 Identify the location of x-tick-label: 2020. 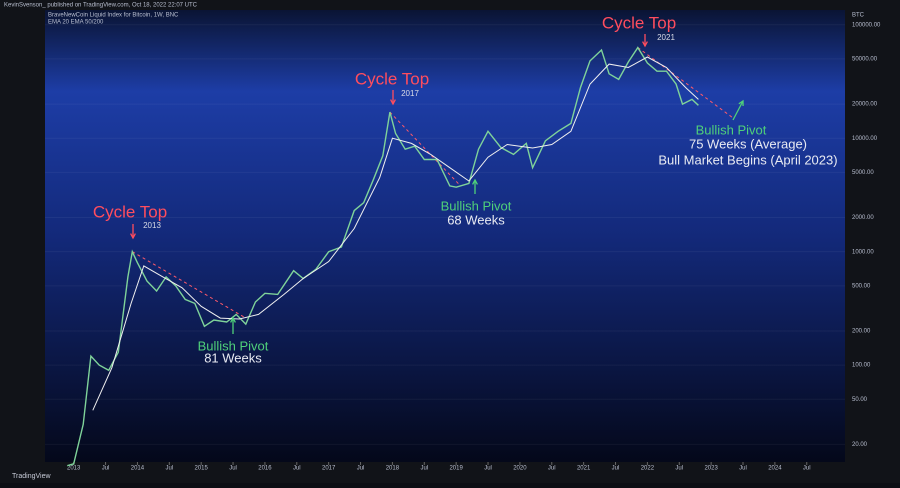
(520, 469).